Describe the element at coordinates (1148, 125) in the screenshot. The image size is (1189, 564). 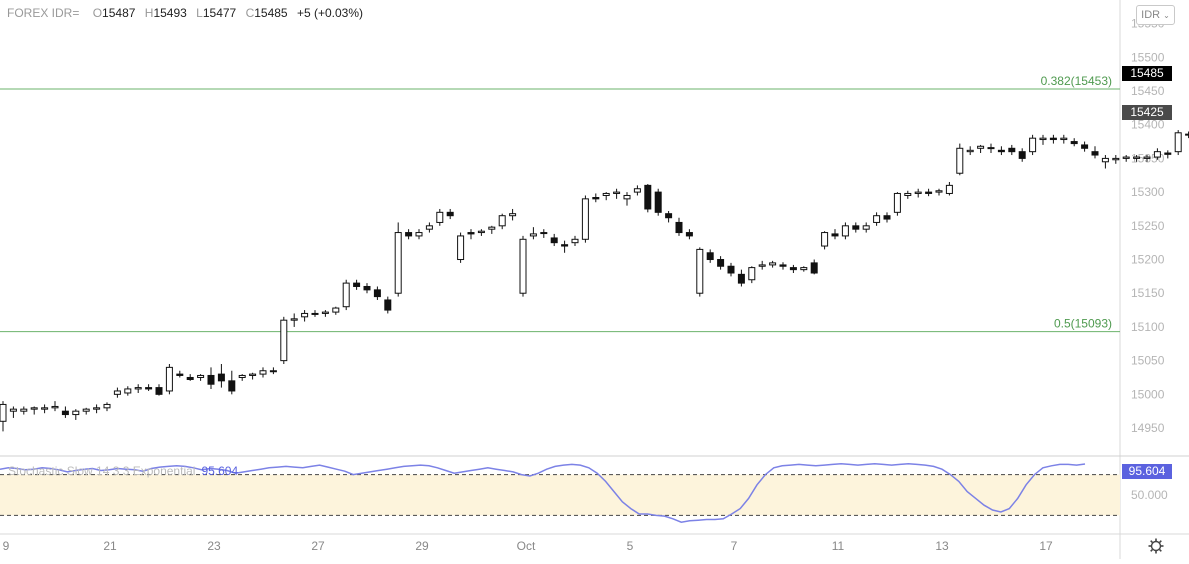
I see `y-tick-label: 15400` at that location.